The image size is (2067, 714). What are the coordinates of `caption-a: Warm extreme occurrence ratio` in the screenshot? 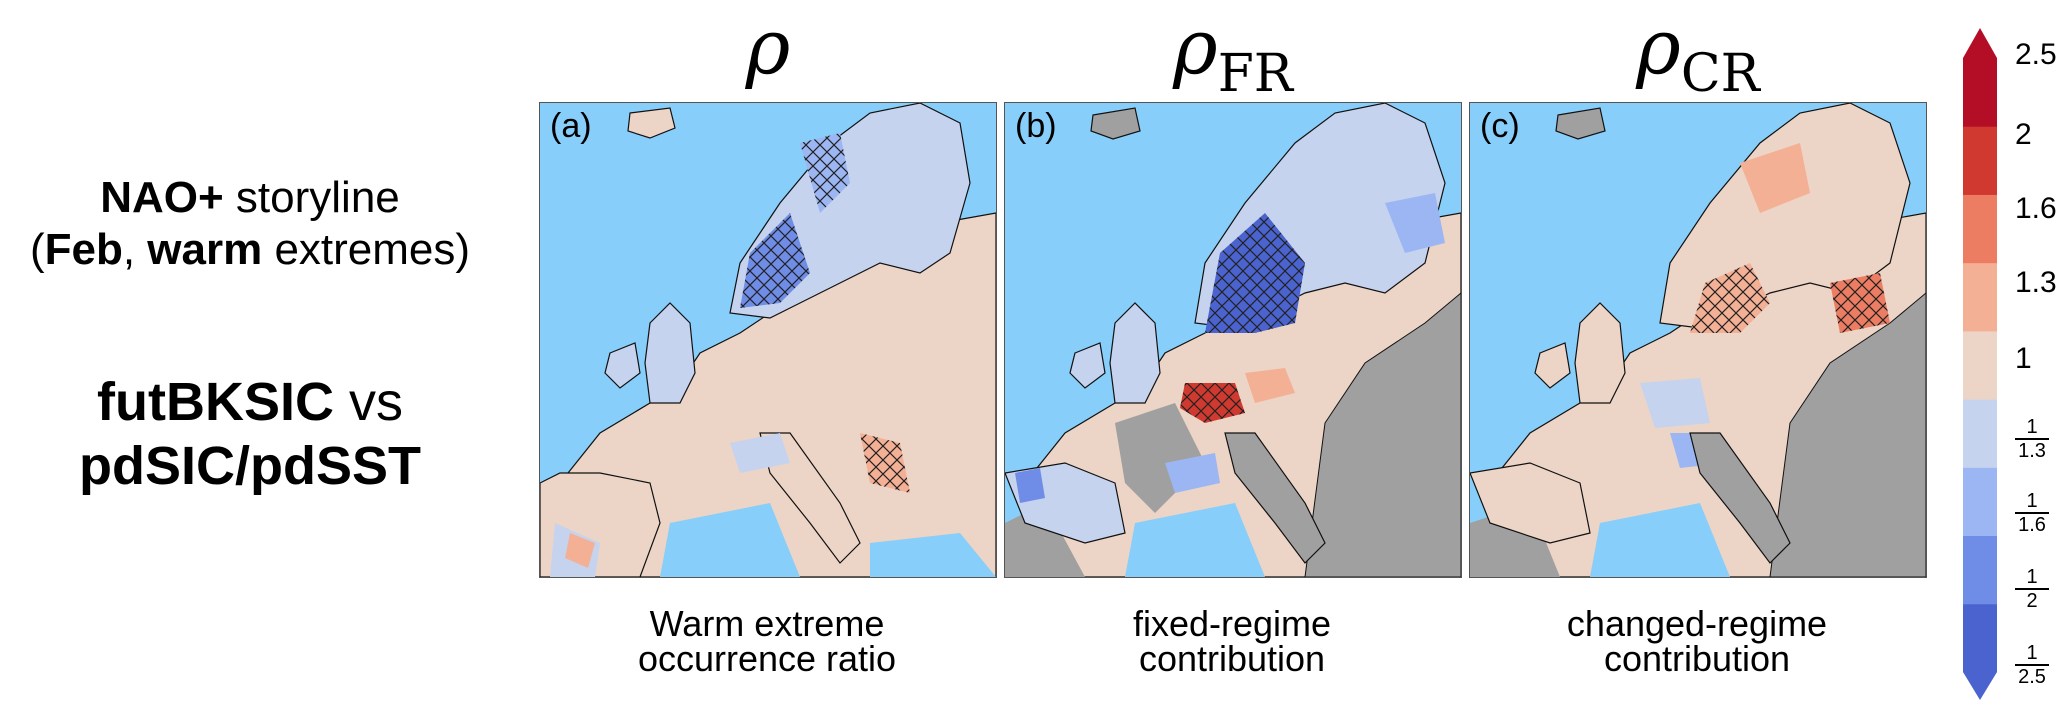 It's located at (767, 641).